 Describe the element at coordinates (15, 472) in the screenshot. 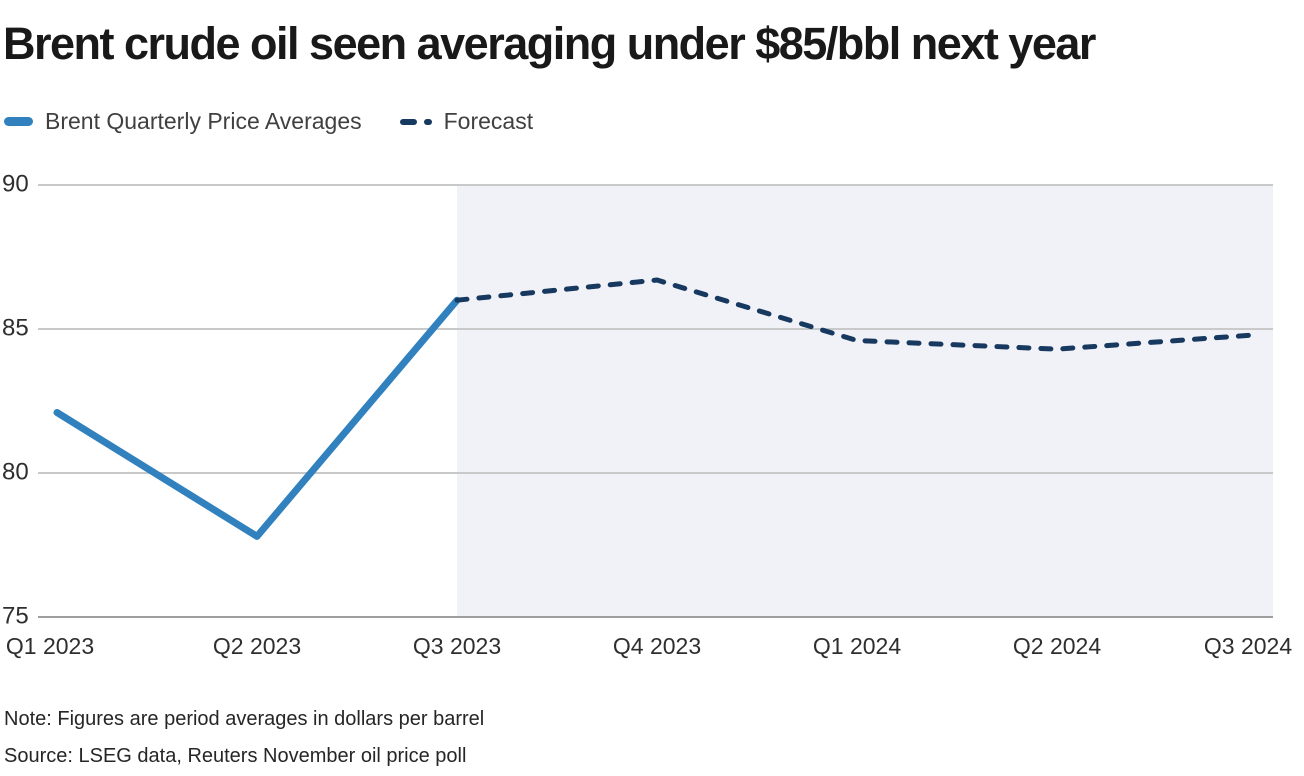

I see `y-tick-label-80: 80` at that location.